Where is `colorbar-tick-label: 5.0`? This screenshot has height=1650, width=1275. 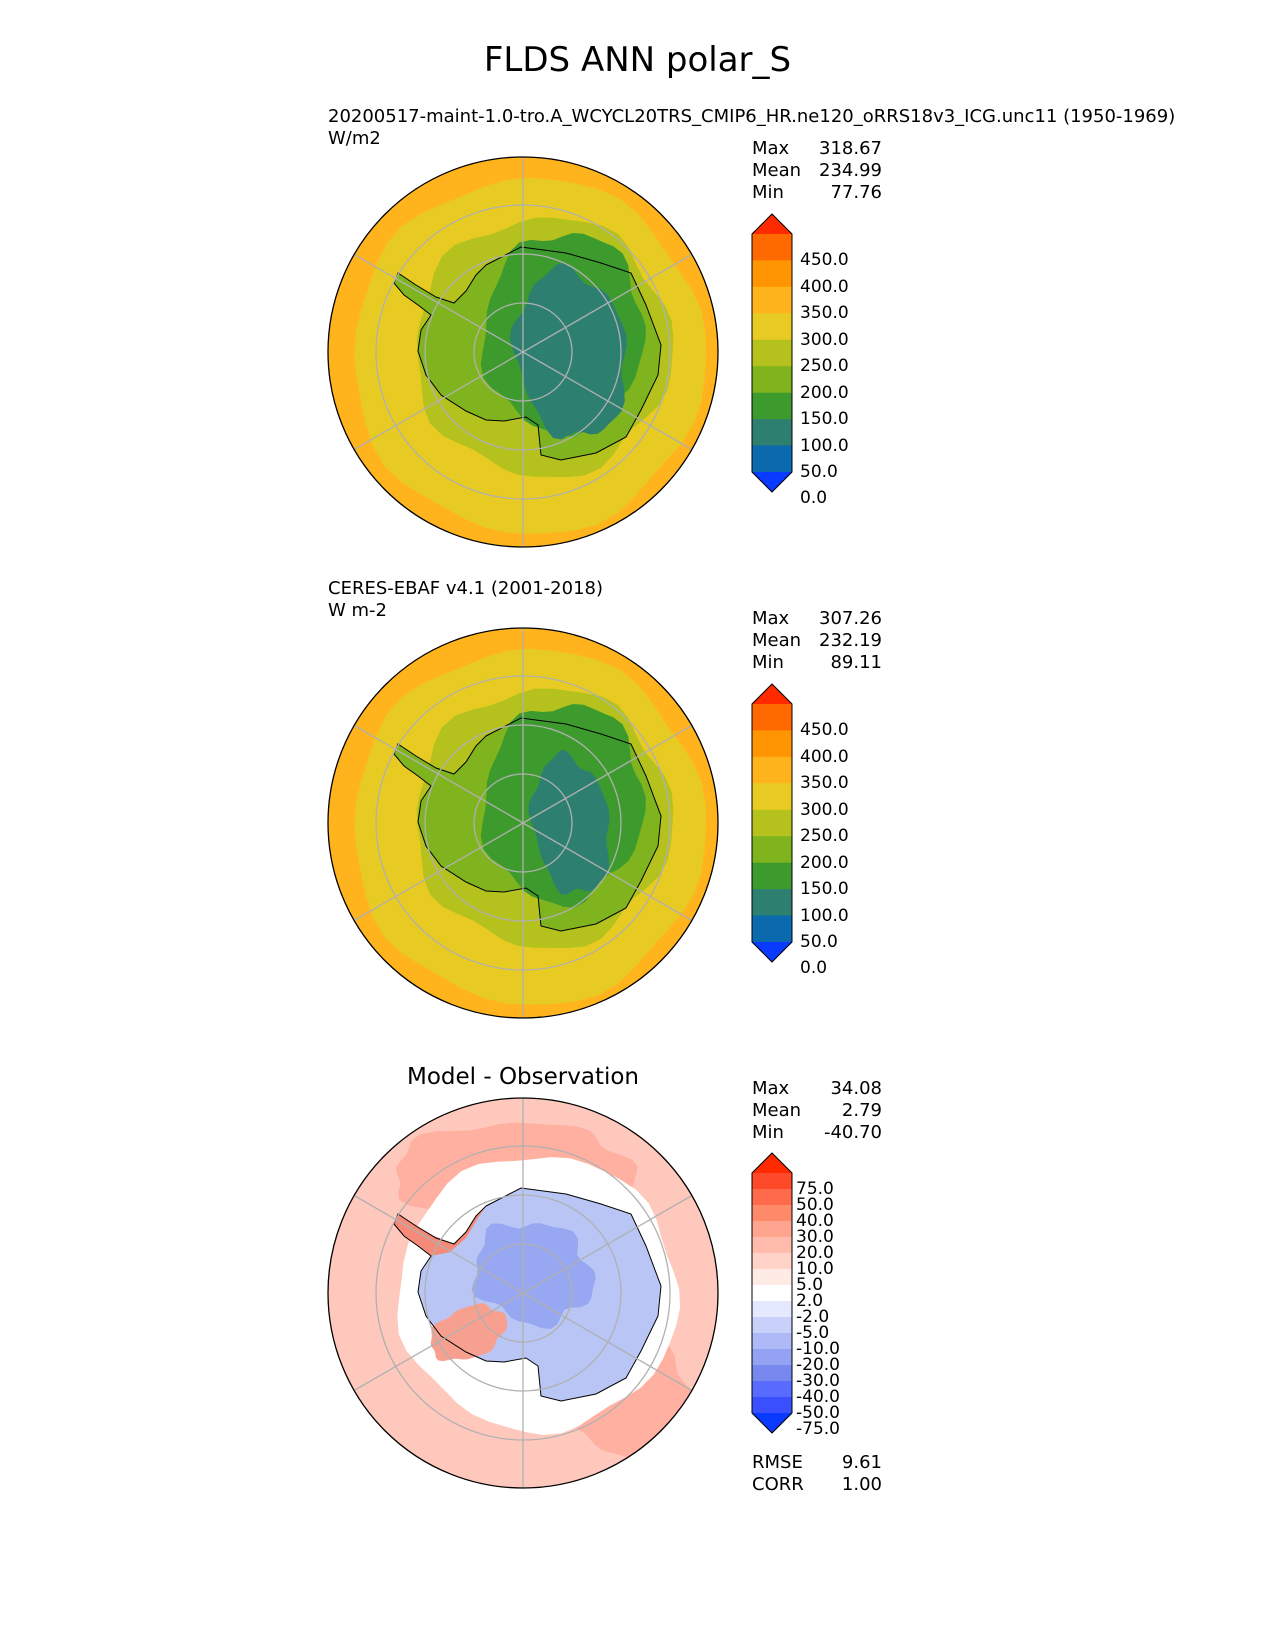 colorbar-tick-label: 5.0 is located at coordinates (810, 1285).